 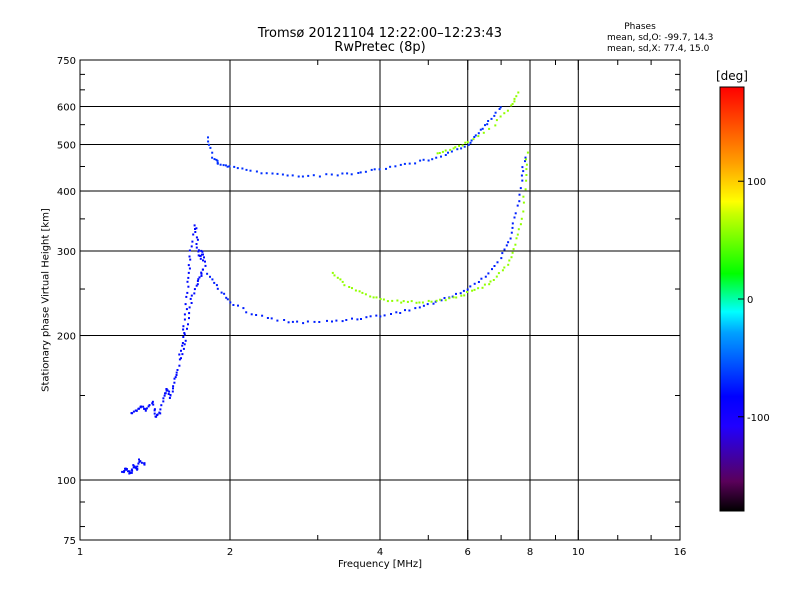 What do you see at coordinates (66, 252) in the screenshot?
I see `y-tick-label: 300` at bounding box center [66, 252].